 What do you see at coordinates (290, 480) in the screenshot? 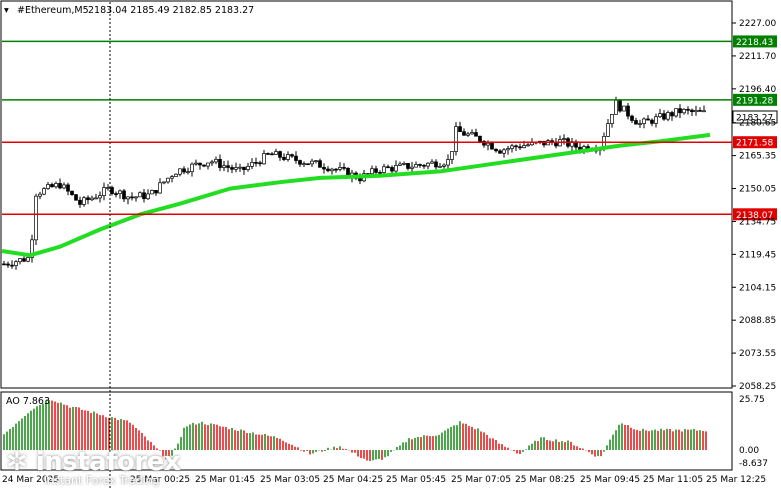
I see `time-tick-label: 25 Mar 03:05` at bounding box center [290, 480].